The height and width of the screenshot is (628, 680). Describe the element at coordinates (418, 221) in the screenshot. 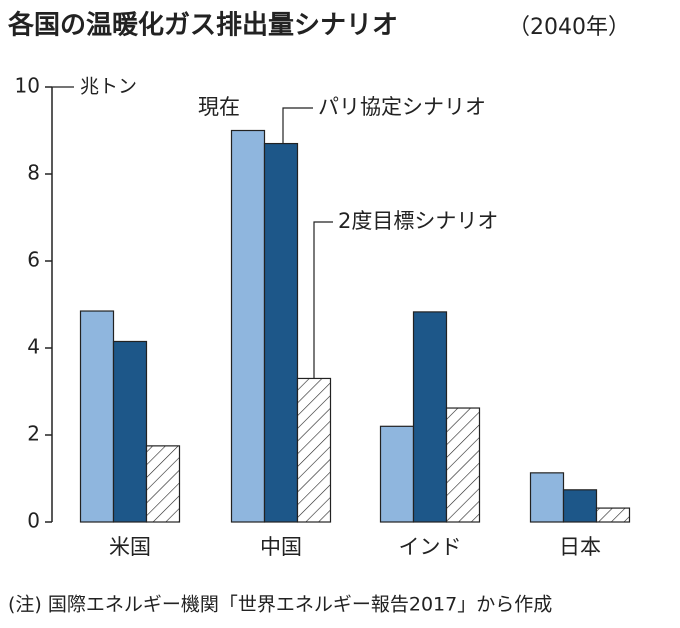

I see `legend-label: 2度目標シナリオ` at that location.